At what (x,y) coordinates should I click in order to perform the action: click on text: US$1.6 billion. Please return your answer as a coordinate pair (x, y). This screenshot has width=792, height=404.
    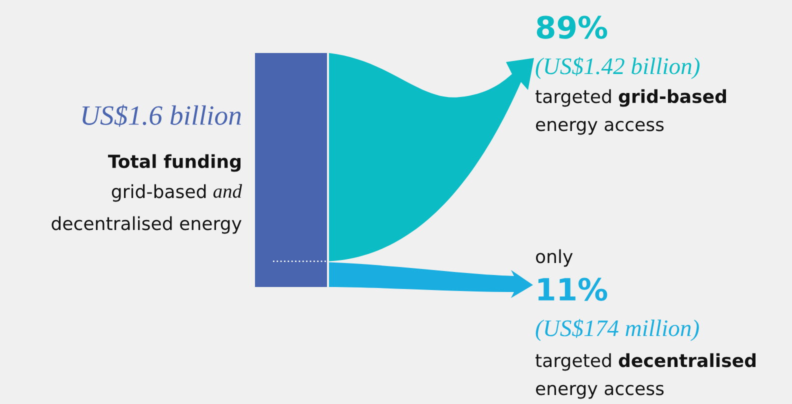
    Looking at the image, I should click on (161, 115).